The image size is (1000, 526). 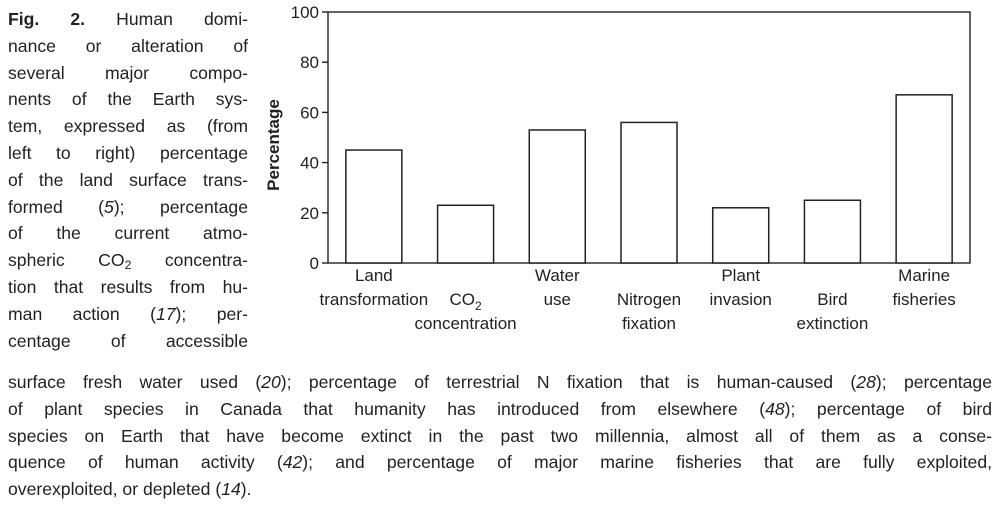 What do you see at coordinates (128, 233) in the screenshot?
I see `caption-line: of the current atmo-` at bounding box center [128, 233].